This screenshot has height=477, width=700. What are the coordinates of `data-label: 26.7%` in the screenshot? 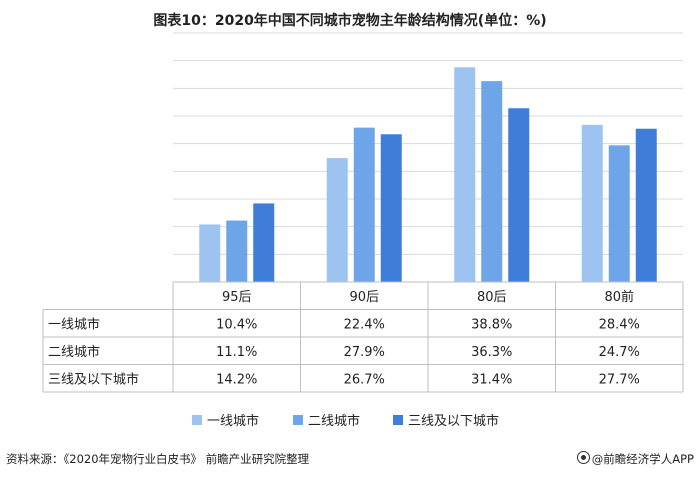 It's located at (364, 379).